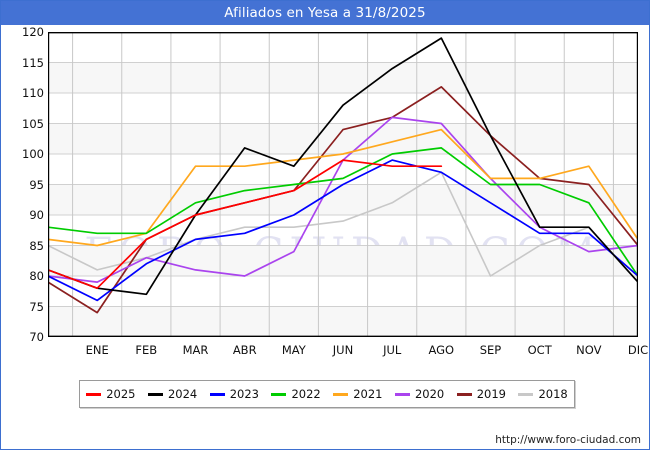 This screenshot has width=650, height=450. What do you see at coordinates (343, 350) in the screenshot?
I see `x-axis-tick-jun: JUN` at bounding box center [343, 350].